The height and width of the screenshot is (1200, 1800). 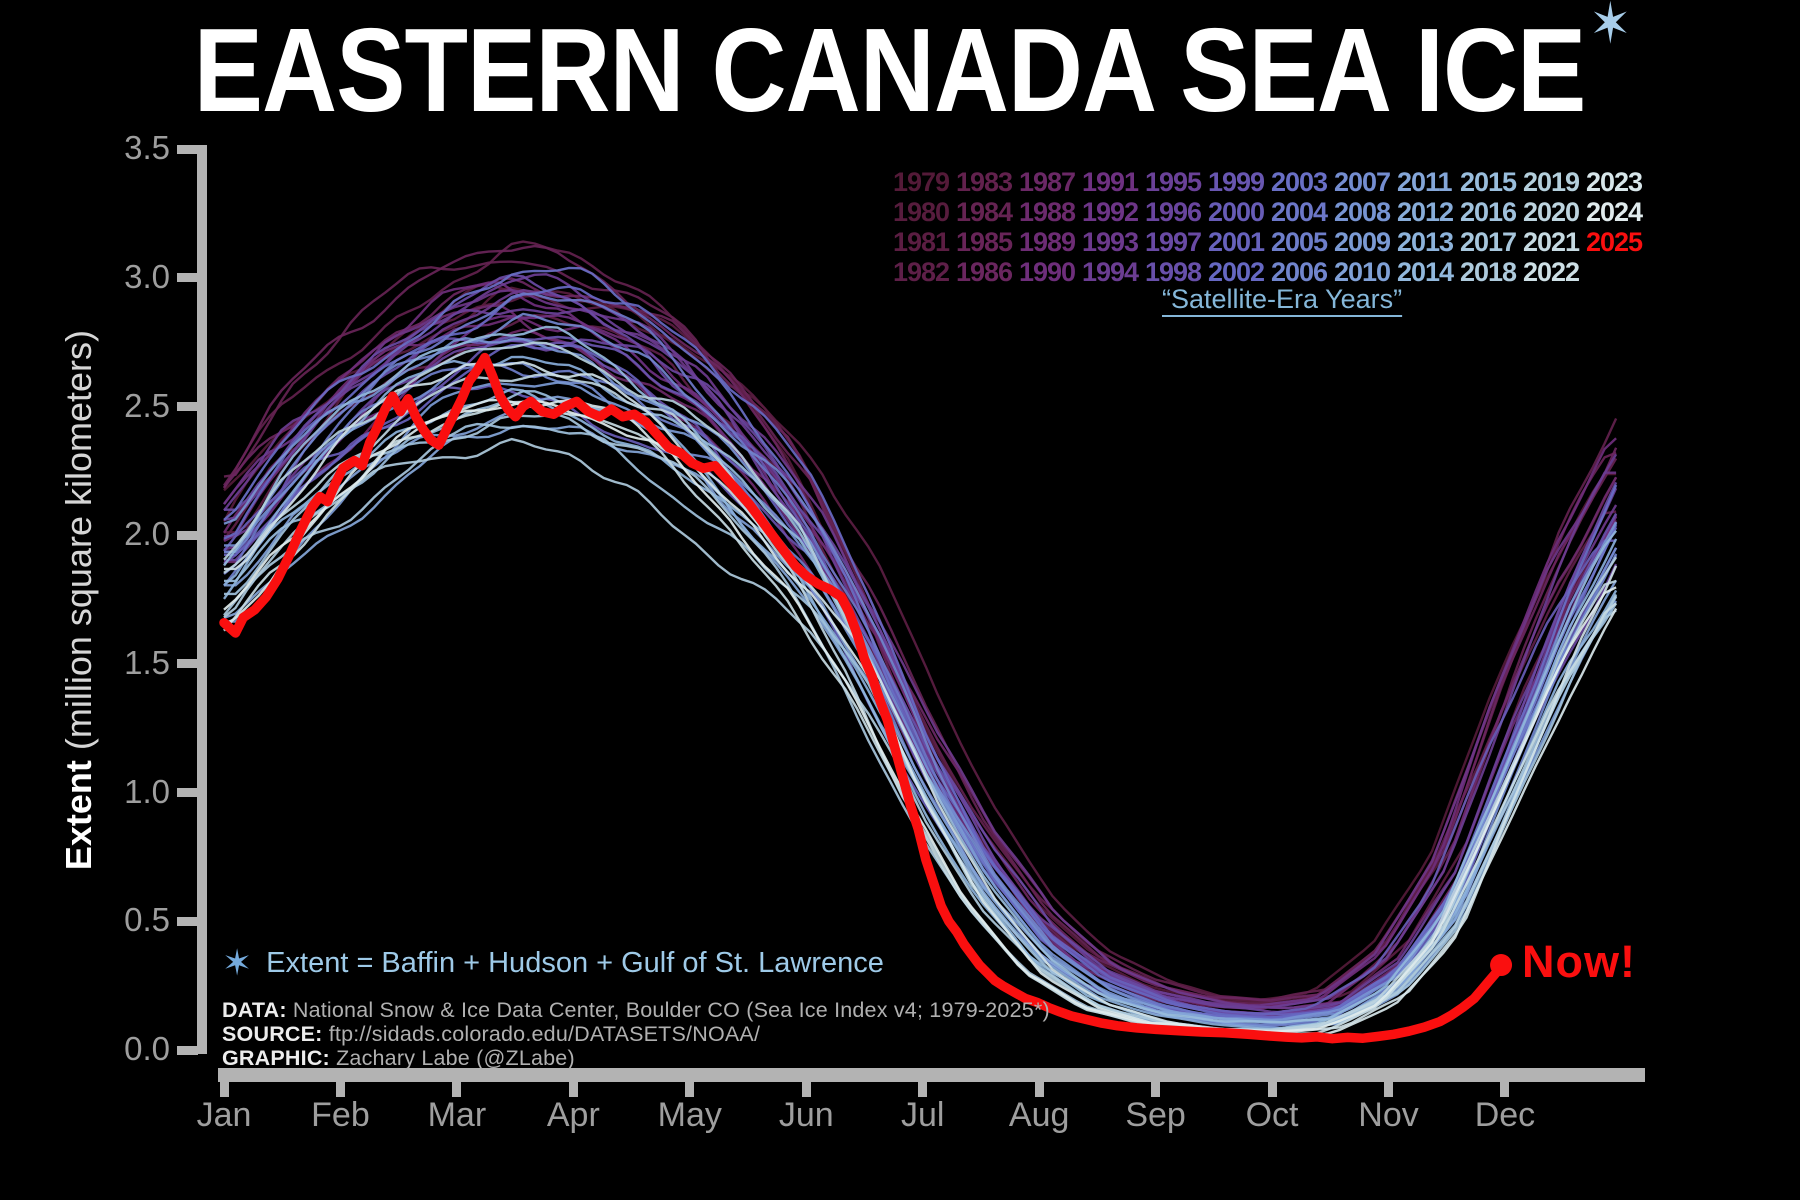 What do you see at coordinates (1236, 212) in the screenshot?
I see `legend-year-2000: 2000` at bounding box center [1236, 212].